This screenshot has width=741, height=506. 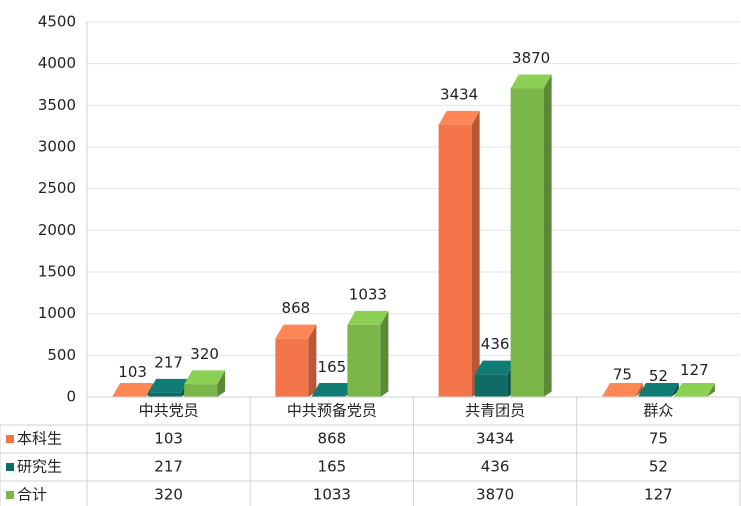 What do you see at coordinates (658, 467) in the screenshot?
I see `table-cell: 52` at bounding box center [658, 467].